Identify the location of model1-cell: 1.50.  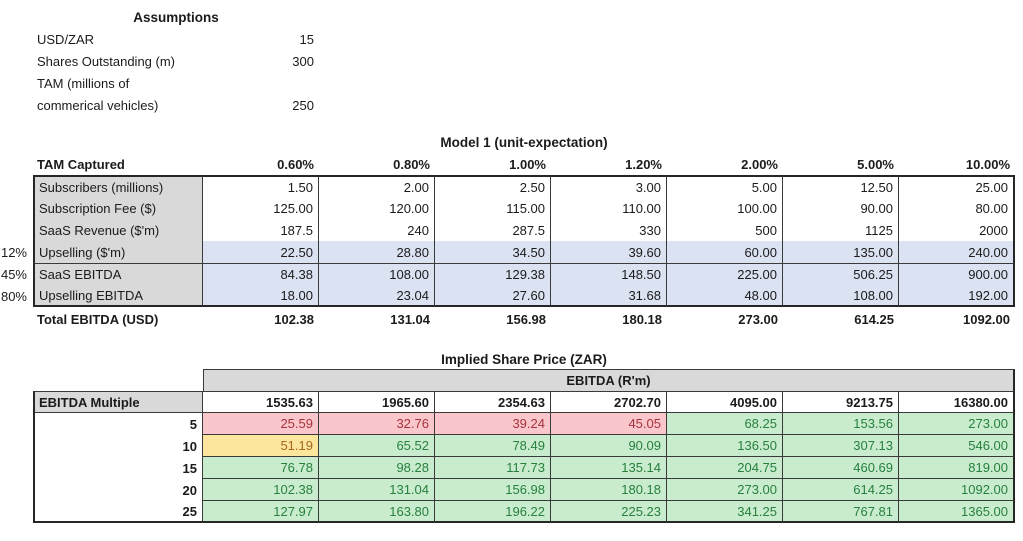
(261, 186).